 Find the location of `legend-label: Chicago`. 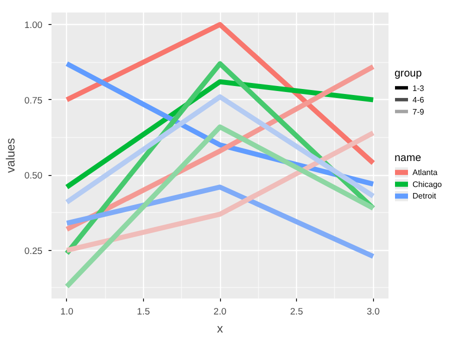

legend-label: Chicago is located at coordinates (427, 184).